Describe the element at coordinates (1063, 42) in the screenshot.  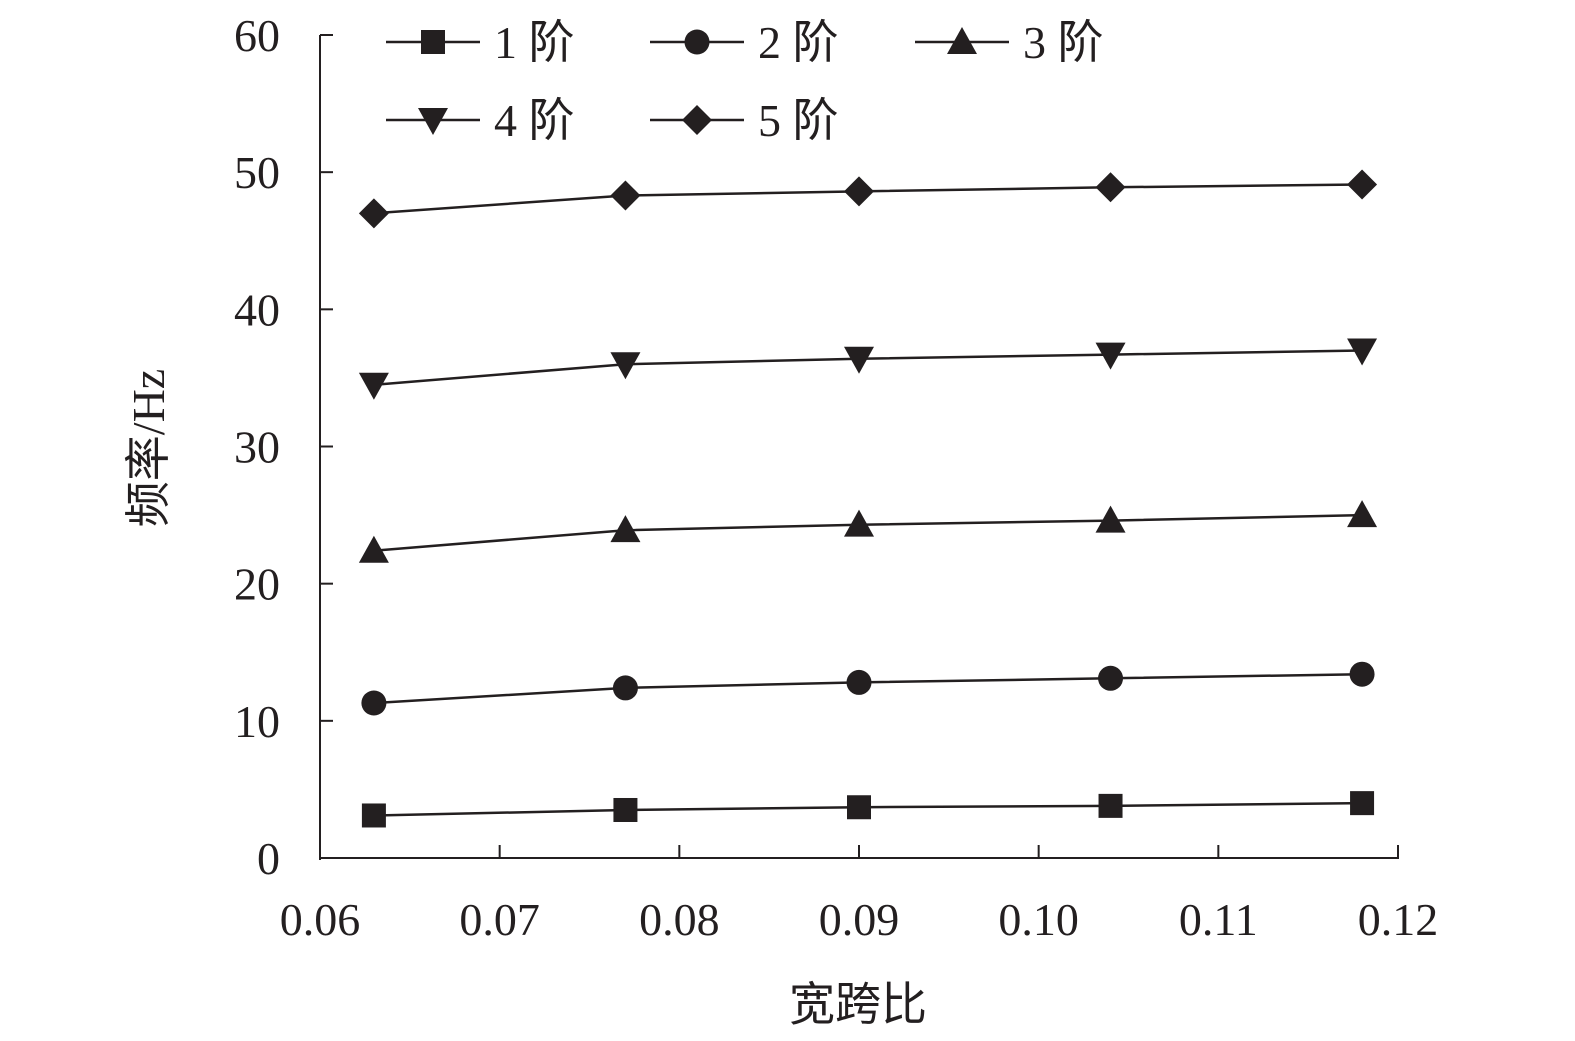
I see `legend-label: 3 阶` at that location.